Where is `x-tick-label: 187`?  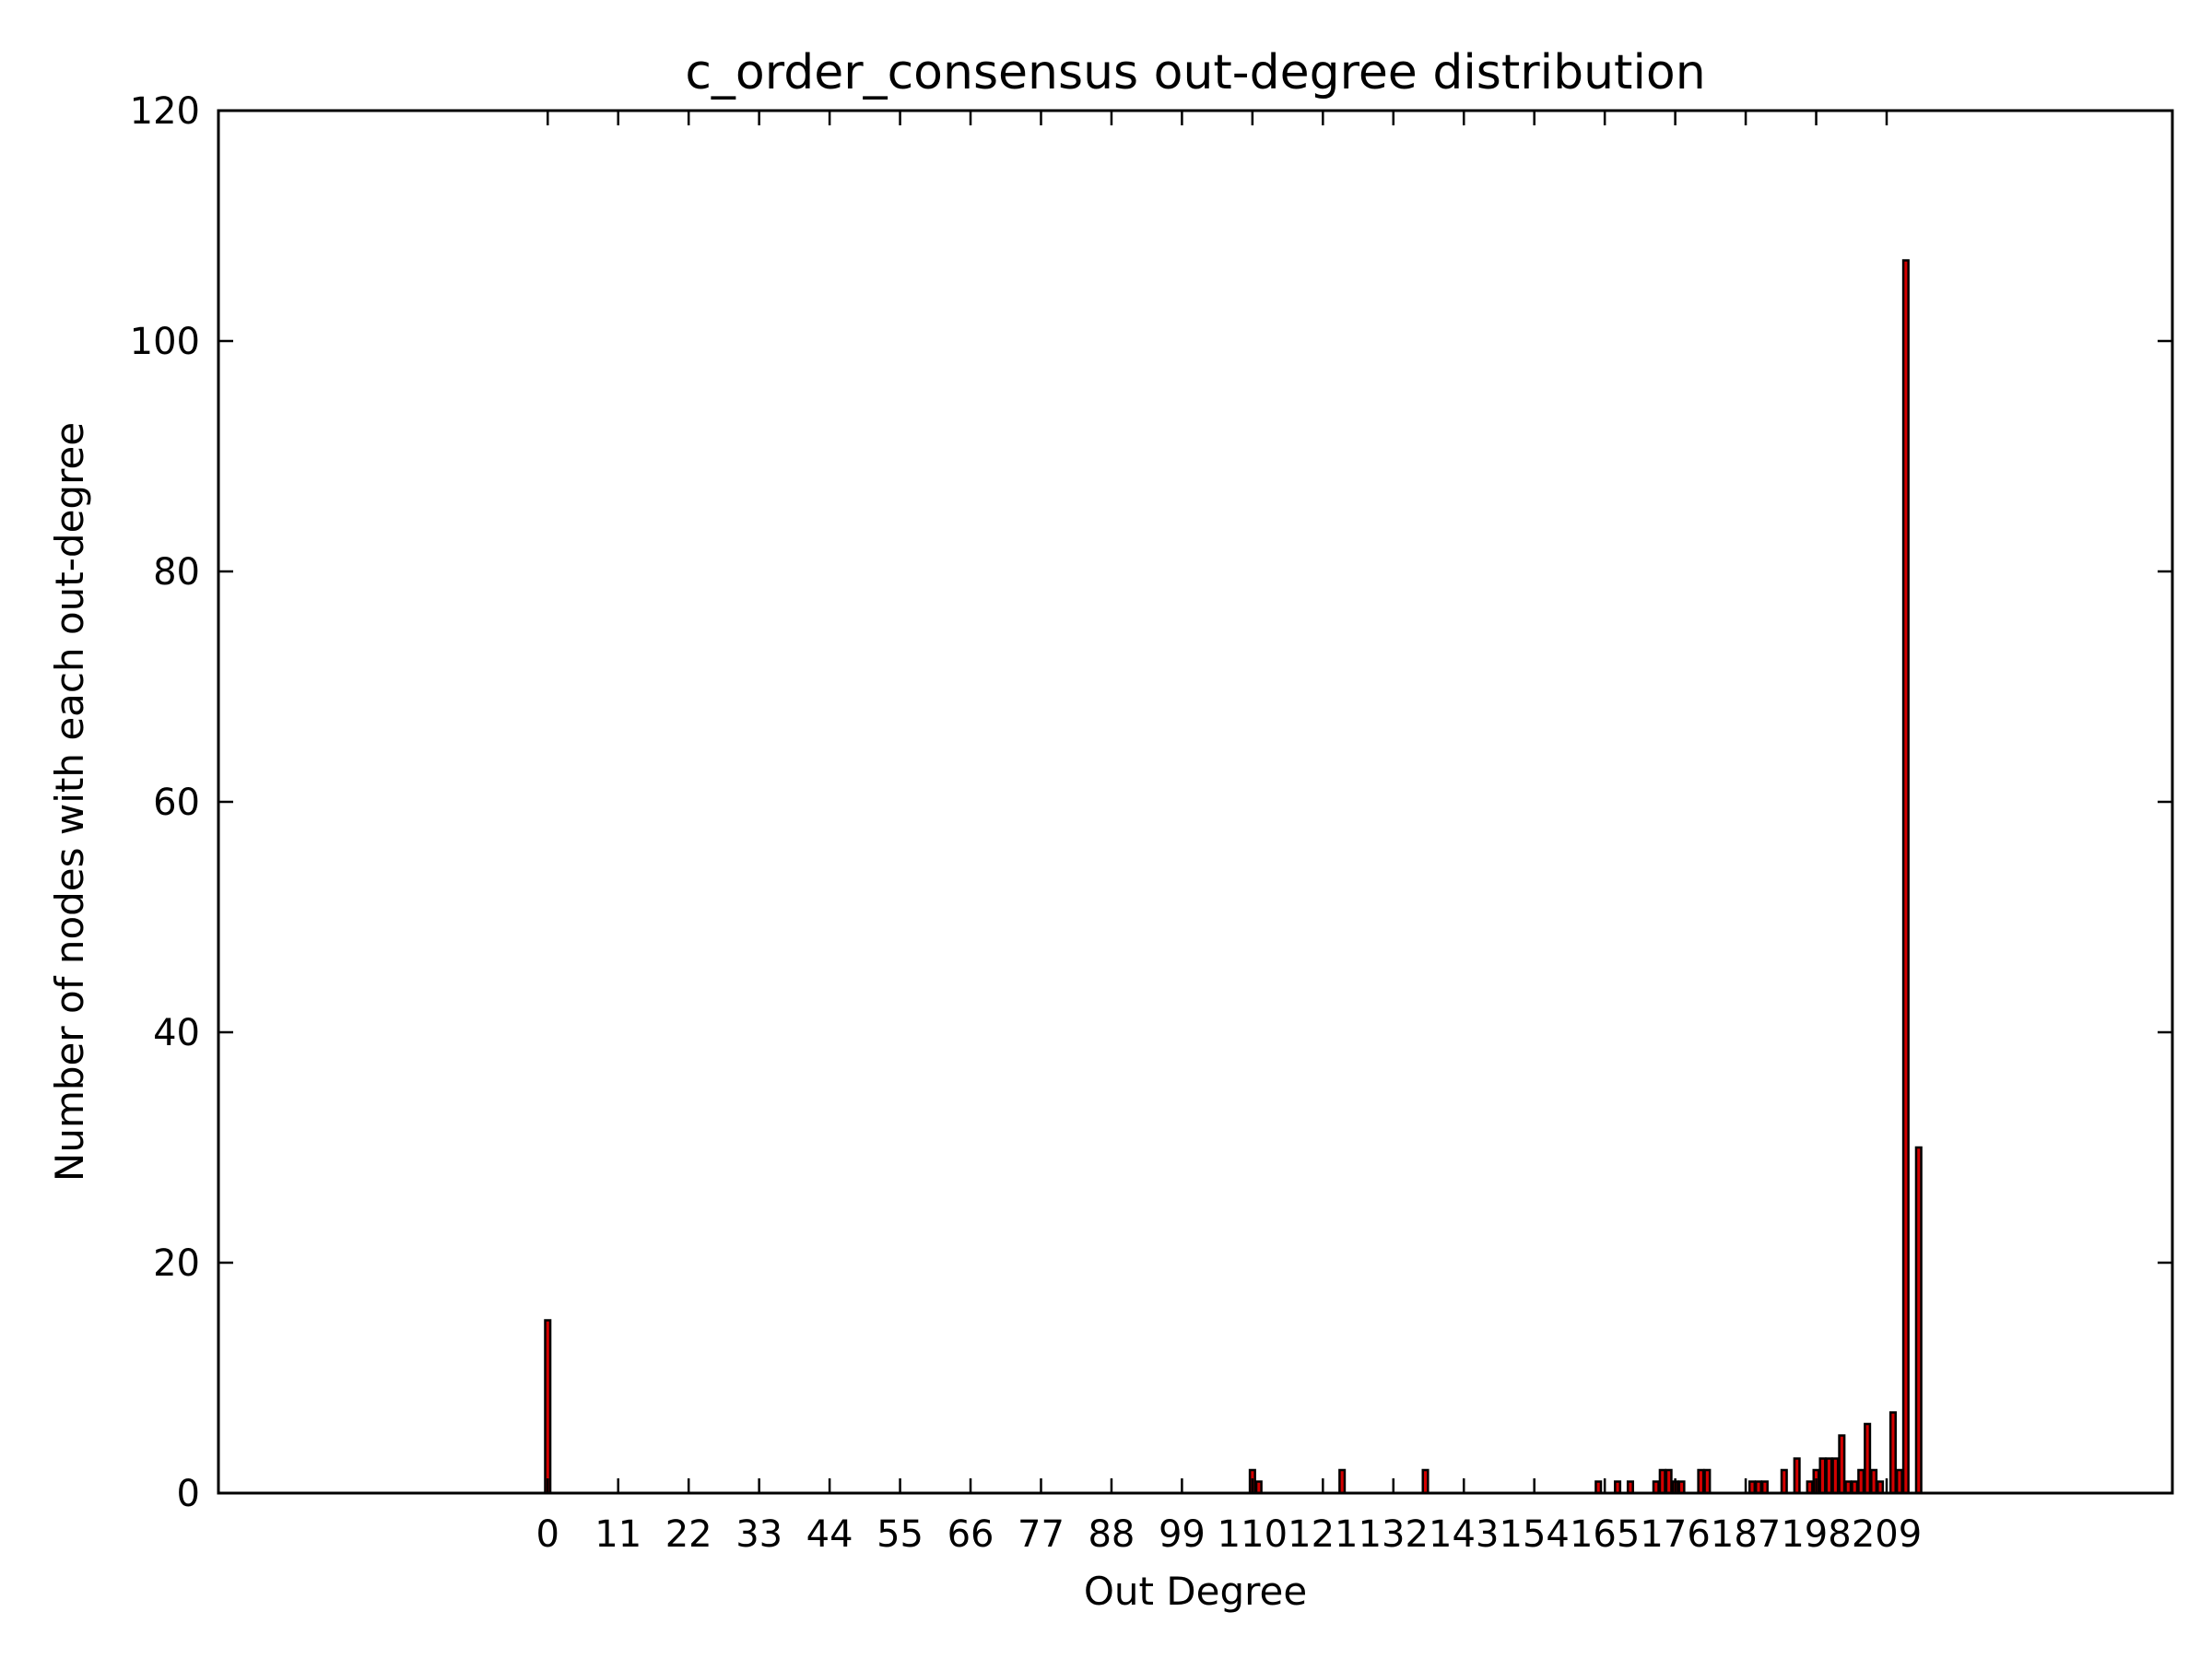
x-tick-label: 187 is located at coordinates (1746, 1534).